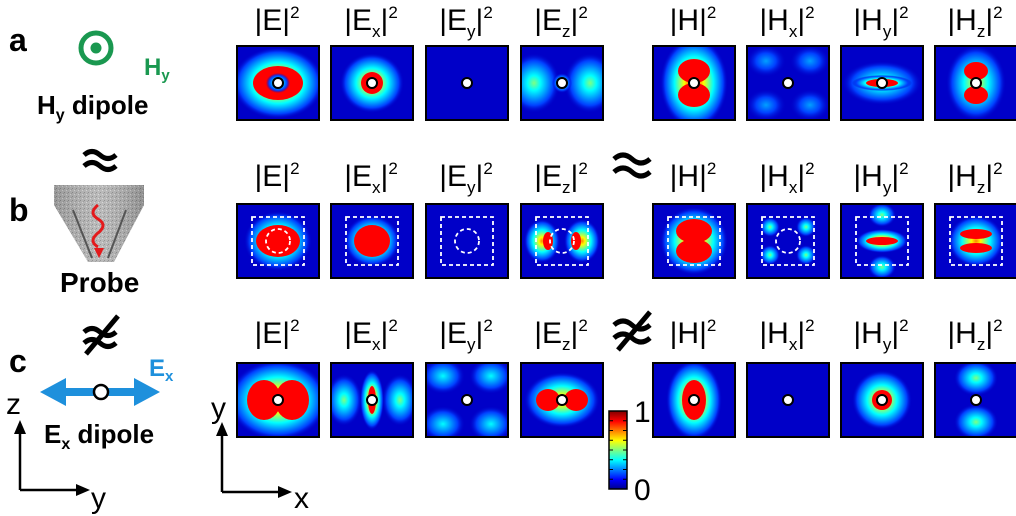 The width and height of the screenshot is (1016, 516). What do you see at coordinates (881, 178) in the screenshot?
I see `header-b-6: |Hy|2` at bounding box center [881, 178].